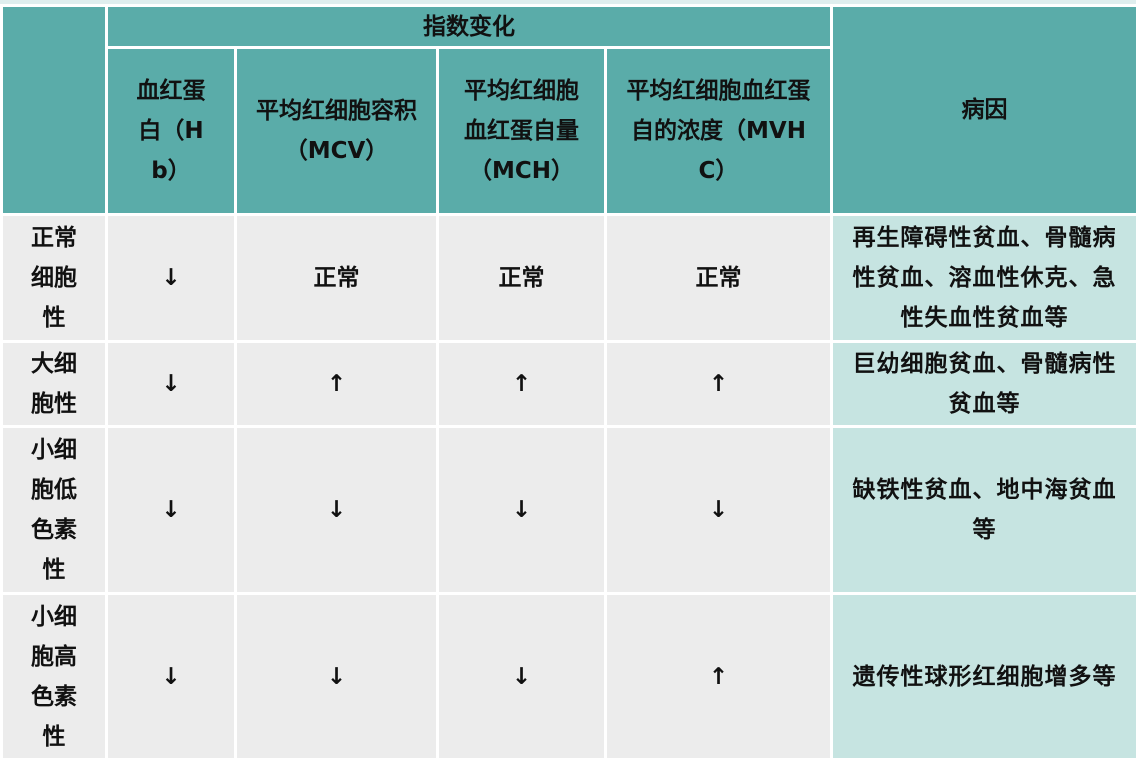 The height and width of the screenshot is (761, 1136). What do you see at coordinates (469, 27) in the screenshot?
I see `group-header: 指数变化` at bounding box center [469, 27].